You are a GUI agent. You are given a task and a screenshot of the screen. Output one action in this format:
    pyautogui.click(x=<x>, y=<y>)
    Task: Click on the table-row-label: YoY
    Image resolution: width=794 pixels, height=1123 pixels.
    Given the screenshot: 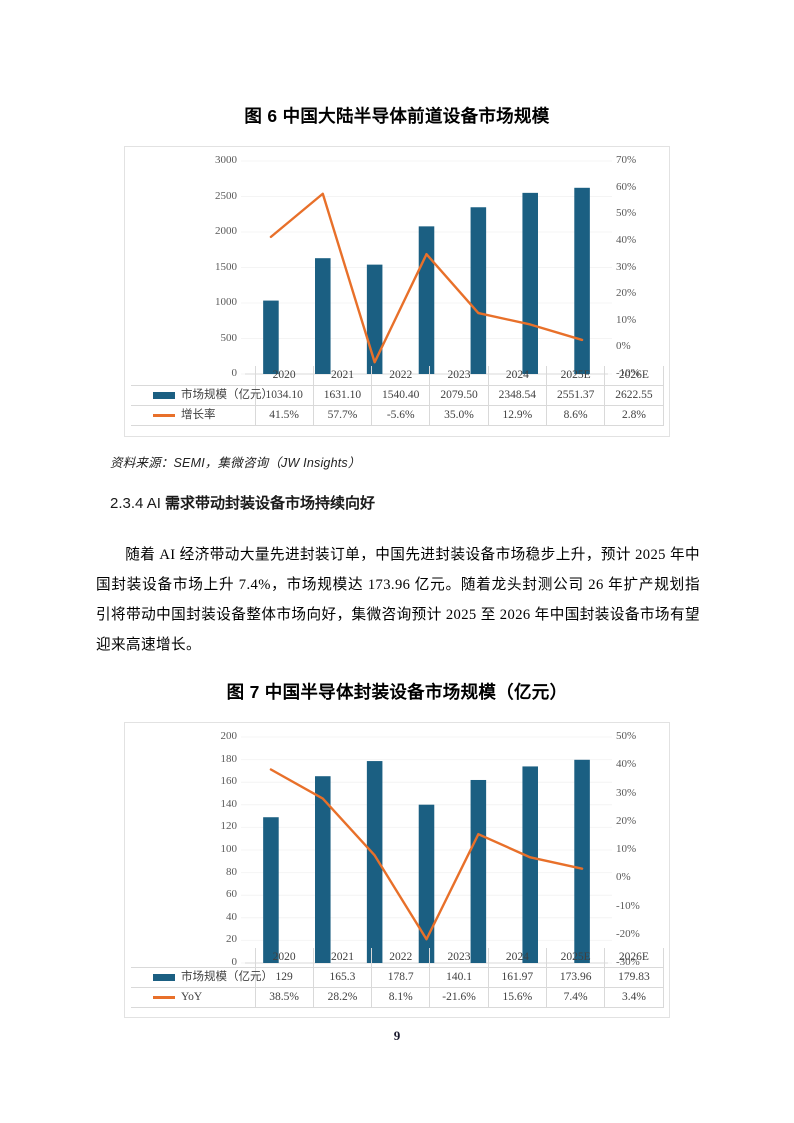 What is the action you would take?
    pyautogui.click(x=193, y=997)
    